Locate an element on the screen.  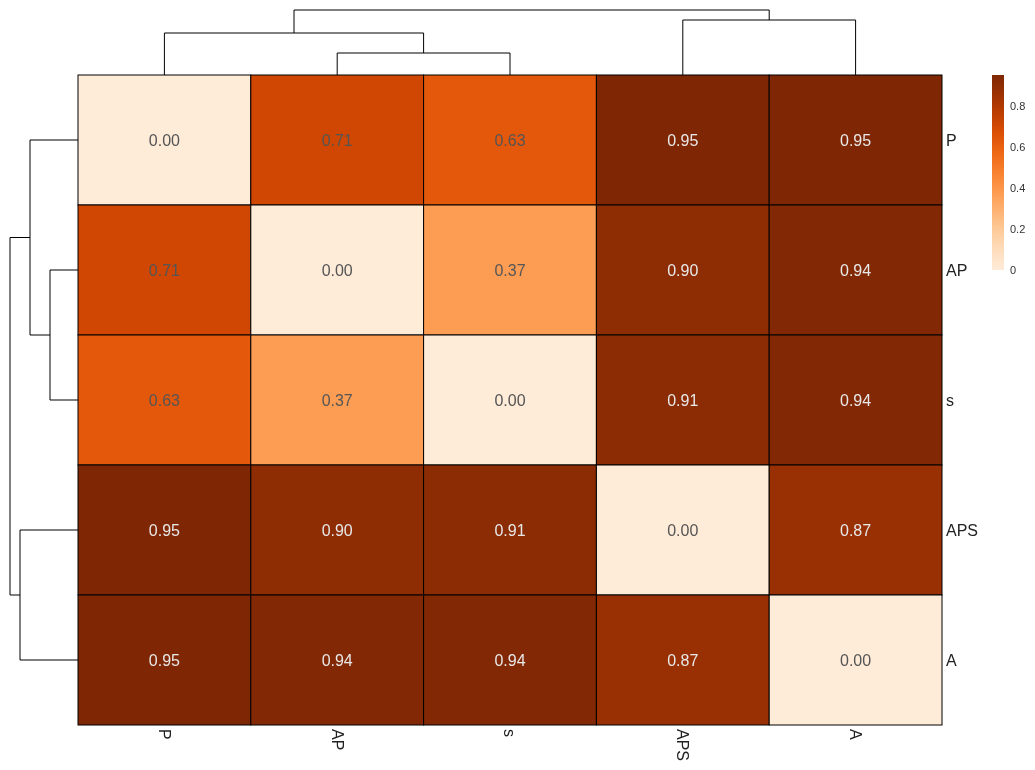
y-tick-label: APS is located at coordinates (962, 530).